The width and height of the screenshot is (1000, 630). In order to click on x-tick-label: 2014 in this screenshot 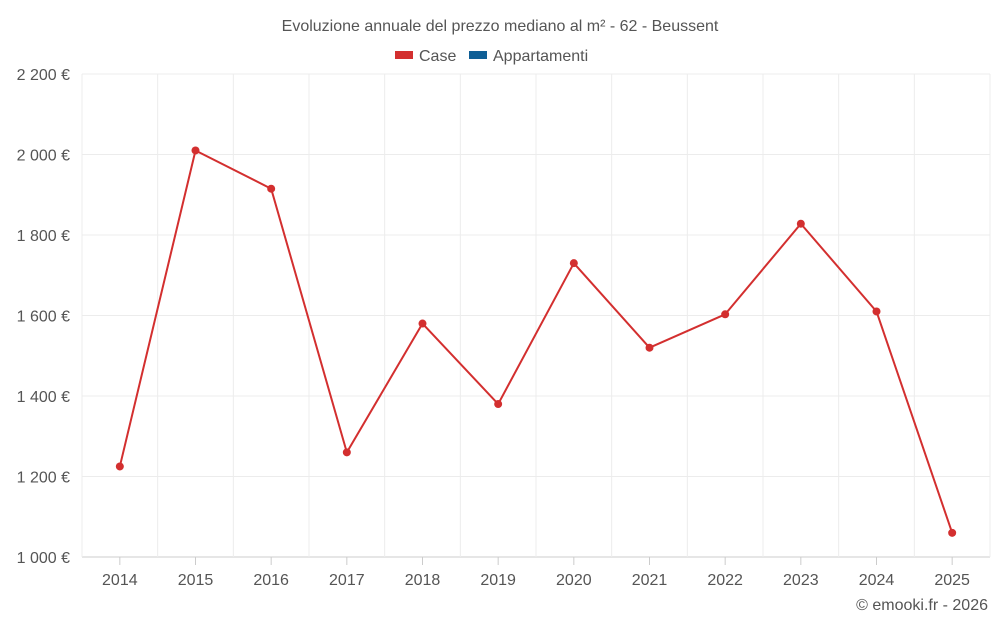, I will do `click(120, 580)`.